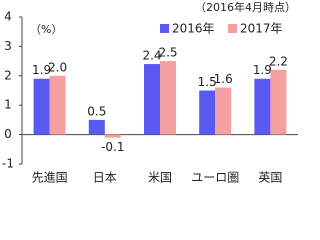  What do you see at coordinates (8, 164) in the screenshot?
I see `y-tick-label: -1` at bounding box center [8, 164].